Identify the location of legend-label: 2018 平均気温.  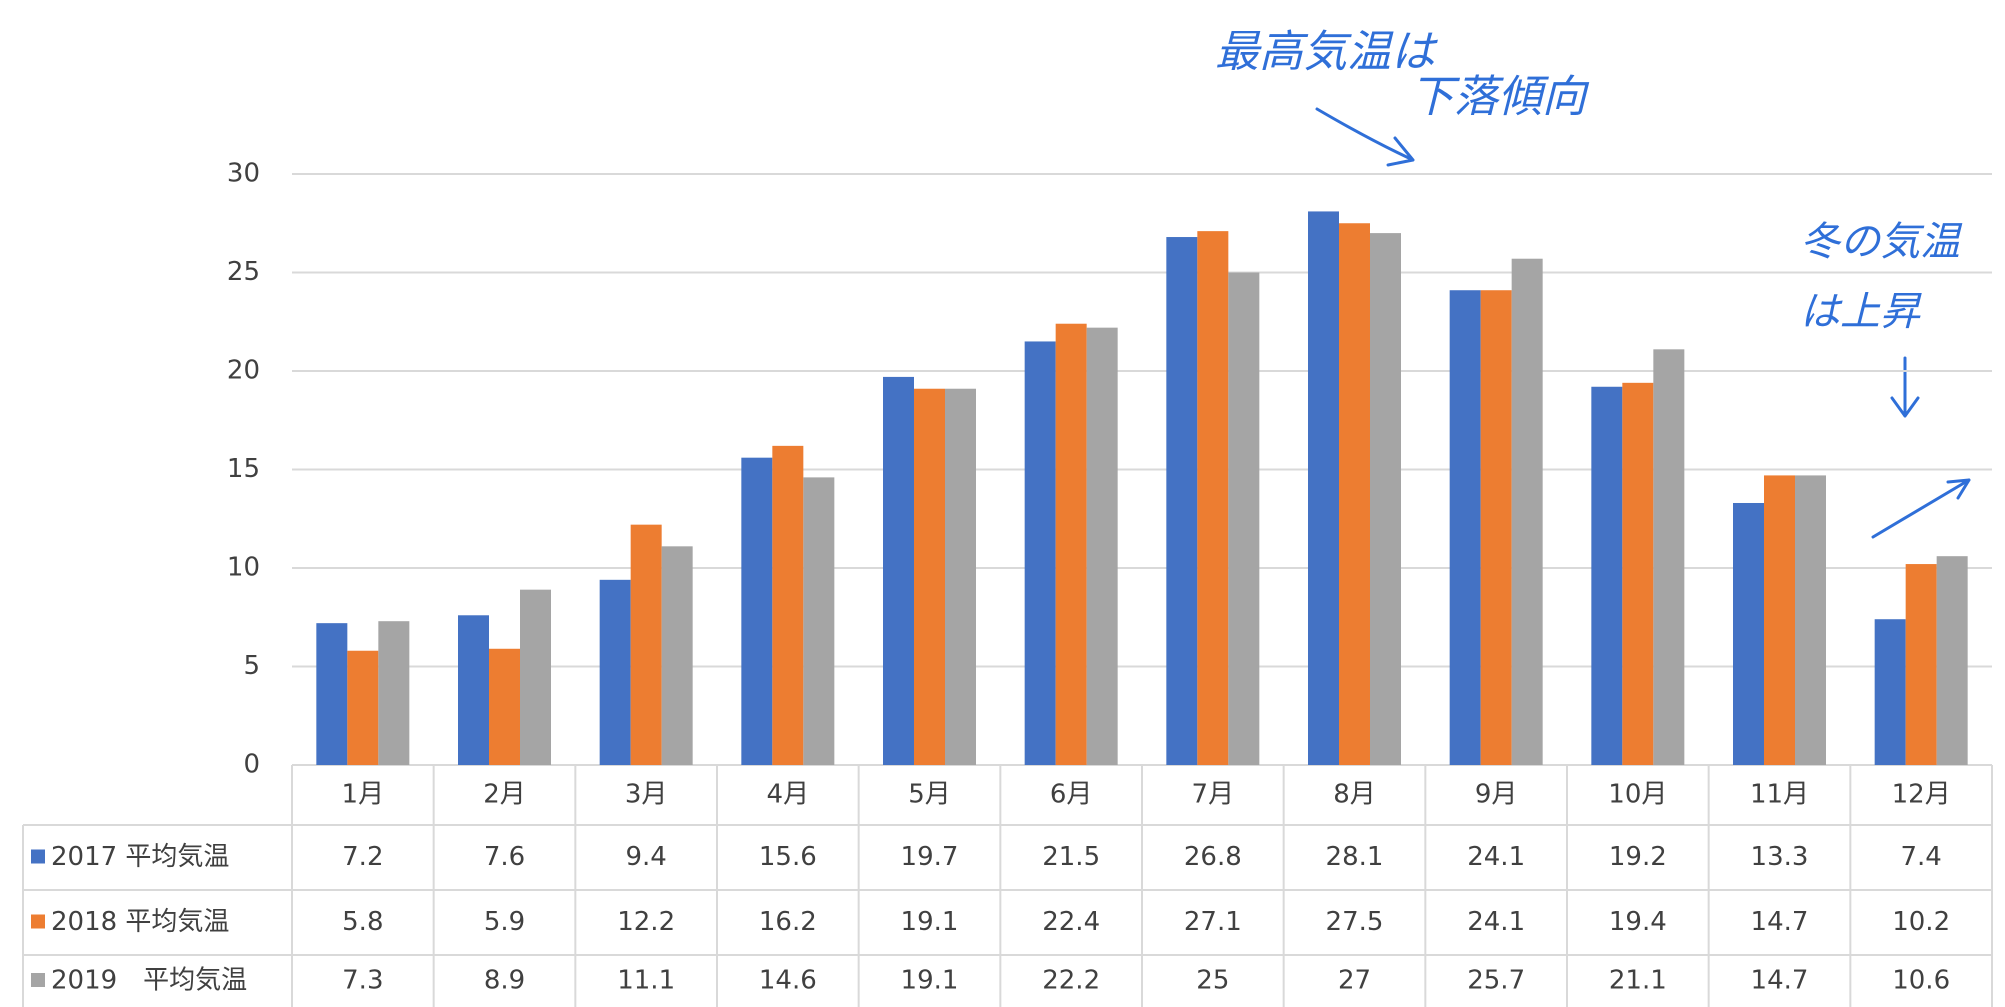
(140, 922).